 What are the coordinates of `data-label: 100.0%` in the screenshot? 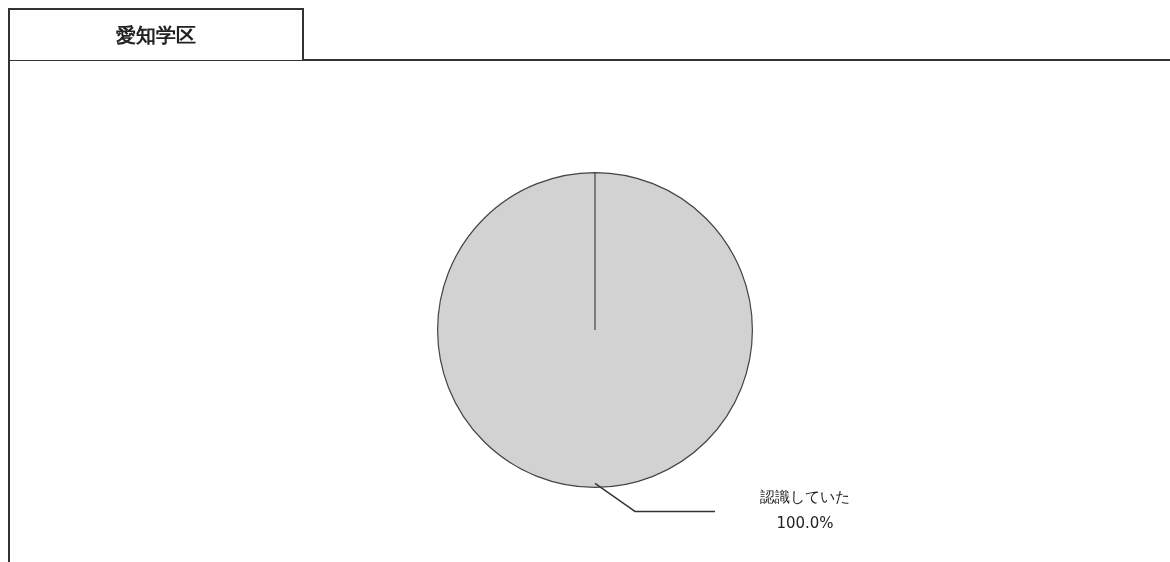 It's located at (805, 523).